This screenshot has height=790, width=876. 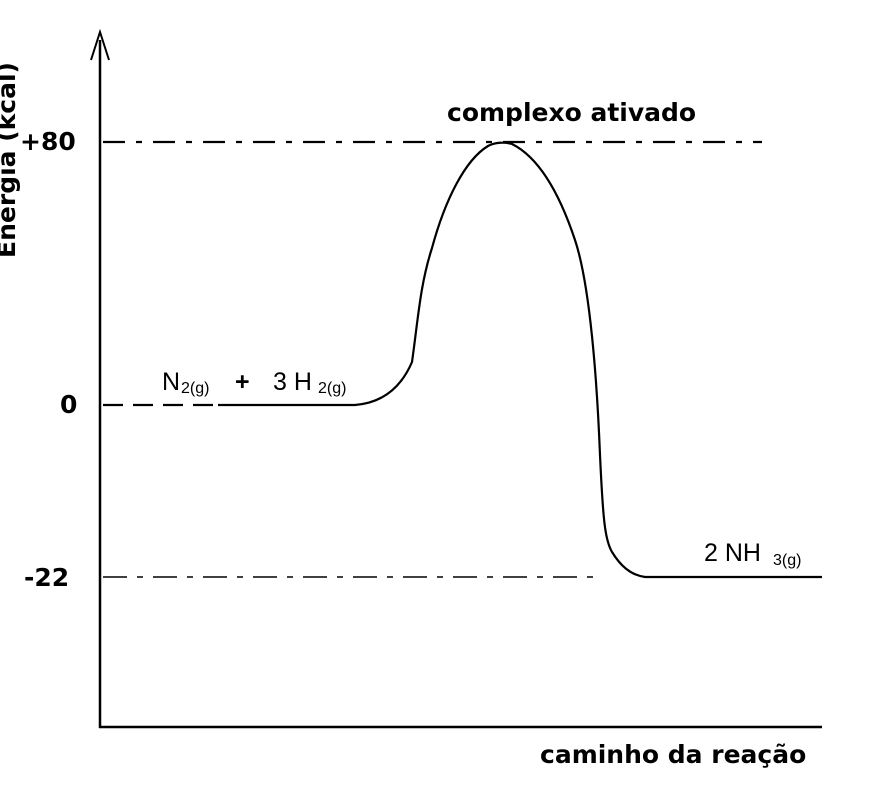 I want to click on tick-label-plus80: +80, so click(x=48, y=141).